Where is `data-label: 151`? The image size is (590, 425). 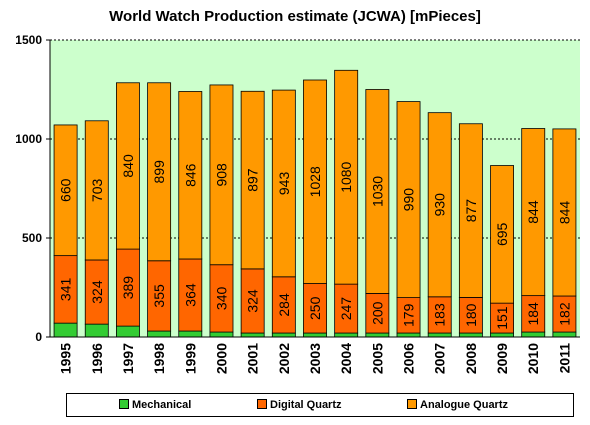 data-label: 151 is located at coordinates (502, 318).